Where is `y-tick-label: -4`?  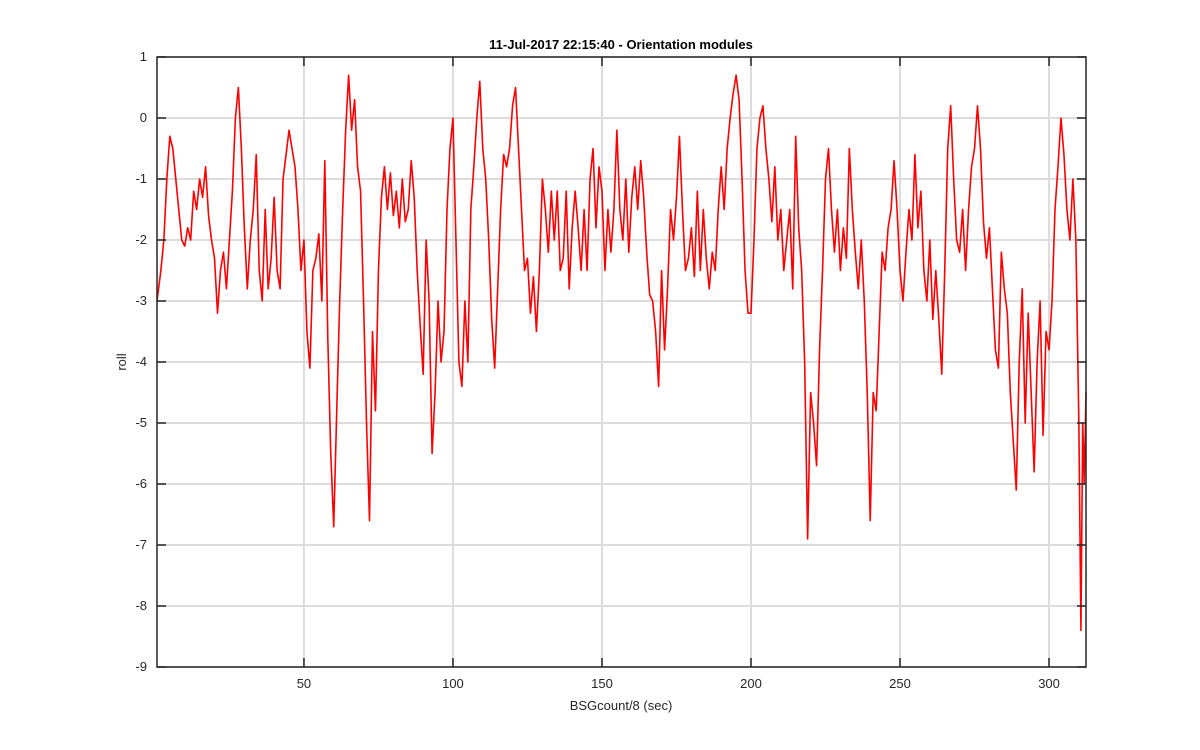
y-tick-label: -4 is located at coordinates (141, 361).